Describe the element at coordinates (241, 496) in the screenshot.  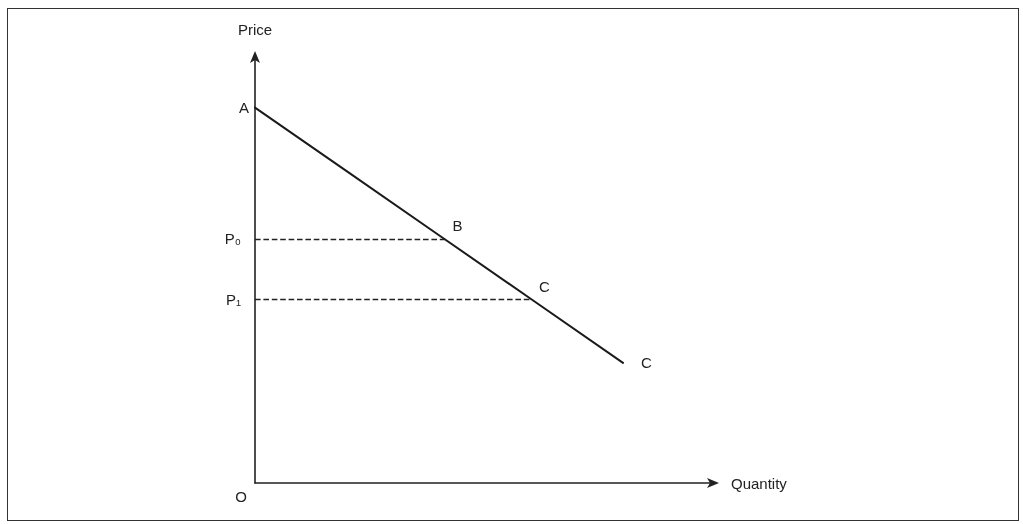
I see `text: O` at that location.